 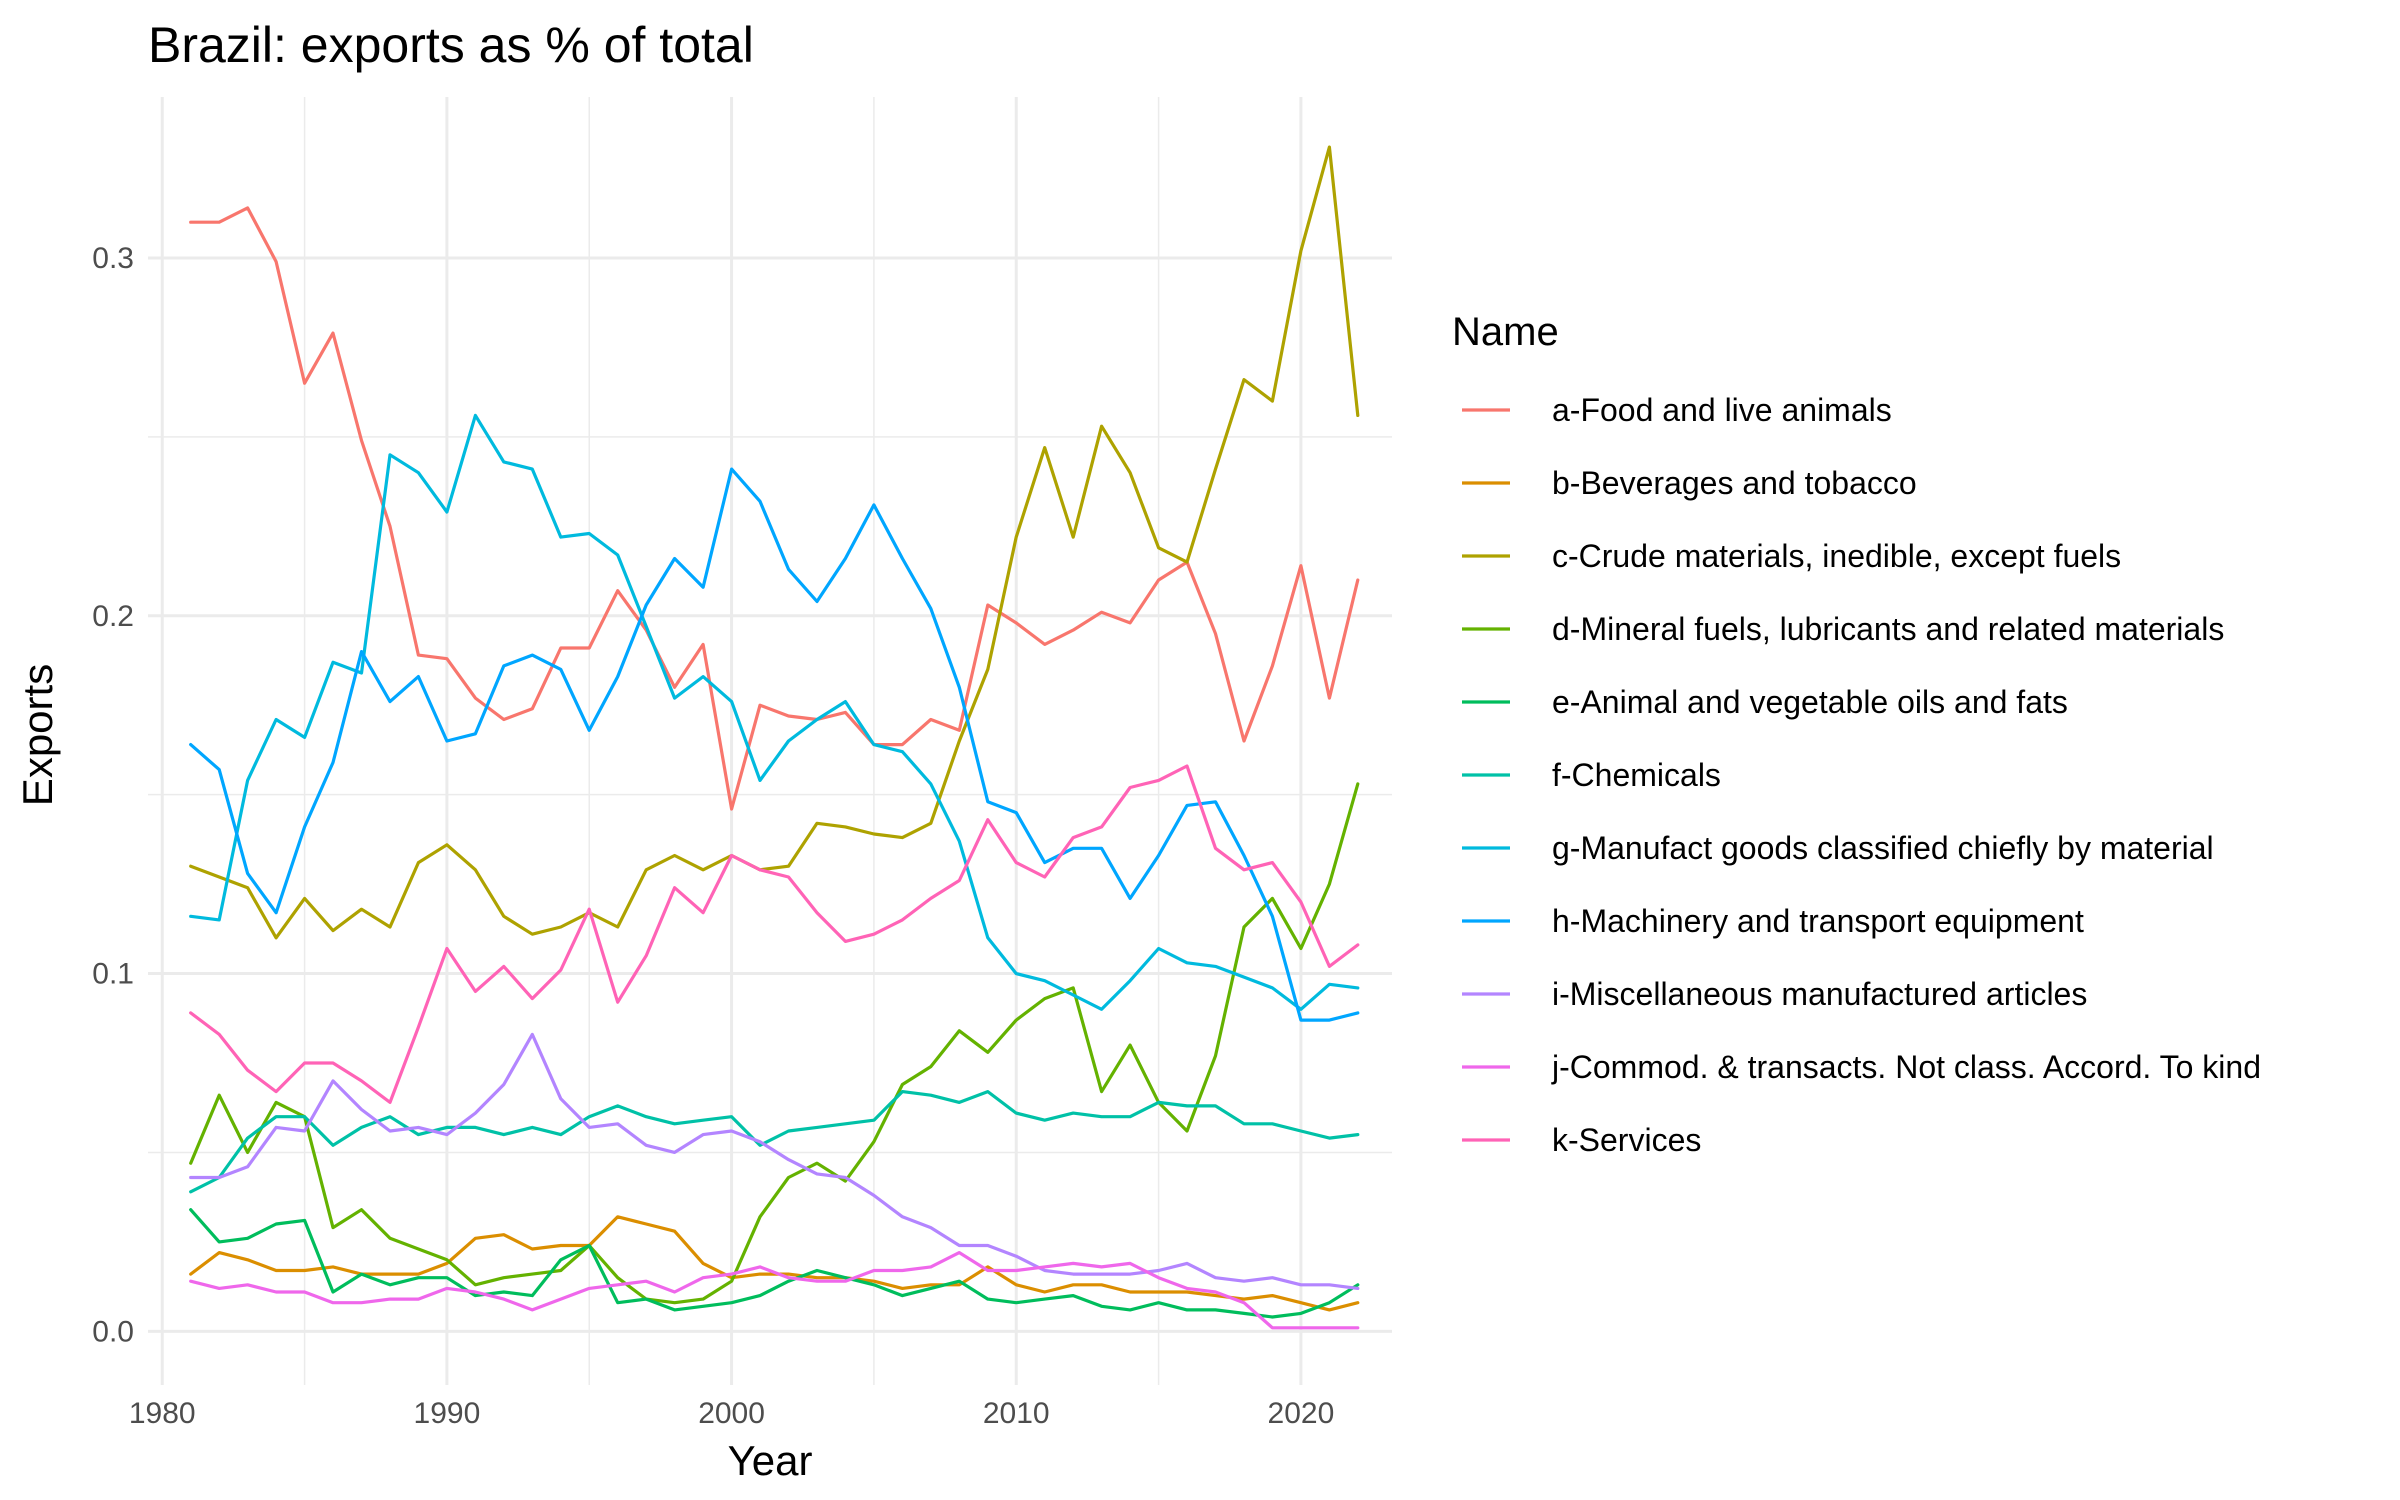 What do you see at coordinates (113, 258) in the screenshot?
I see `y-tick-label: 0.3` at bounding box center [113, 258].